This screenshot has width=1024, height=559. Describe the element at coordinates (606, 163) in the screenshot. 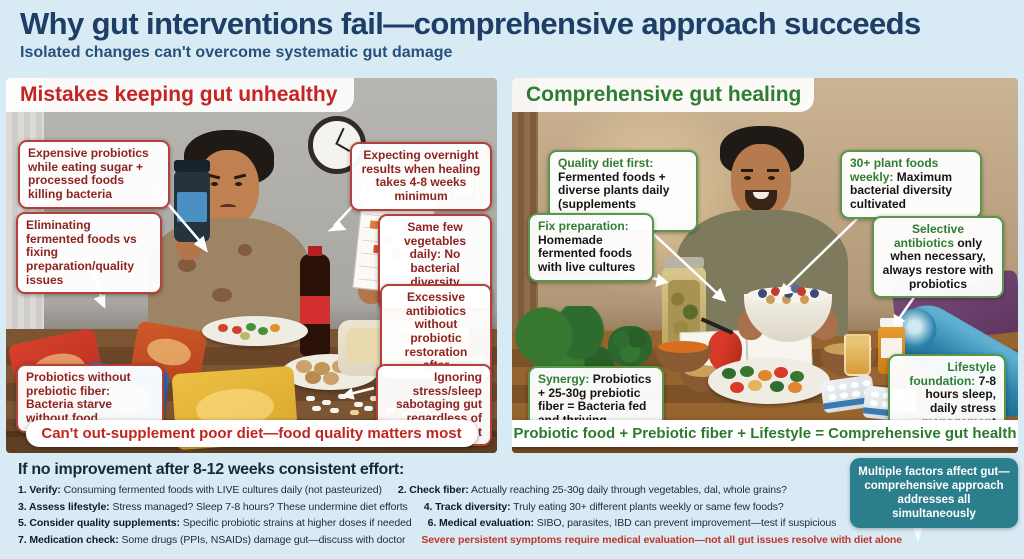

I see `callout-lead: Quality diet first:` at that location.